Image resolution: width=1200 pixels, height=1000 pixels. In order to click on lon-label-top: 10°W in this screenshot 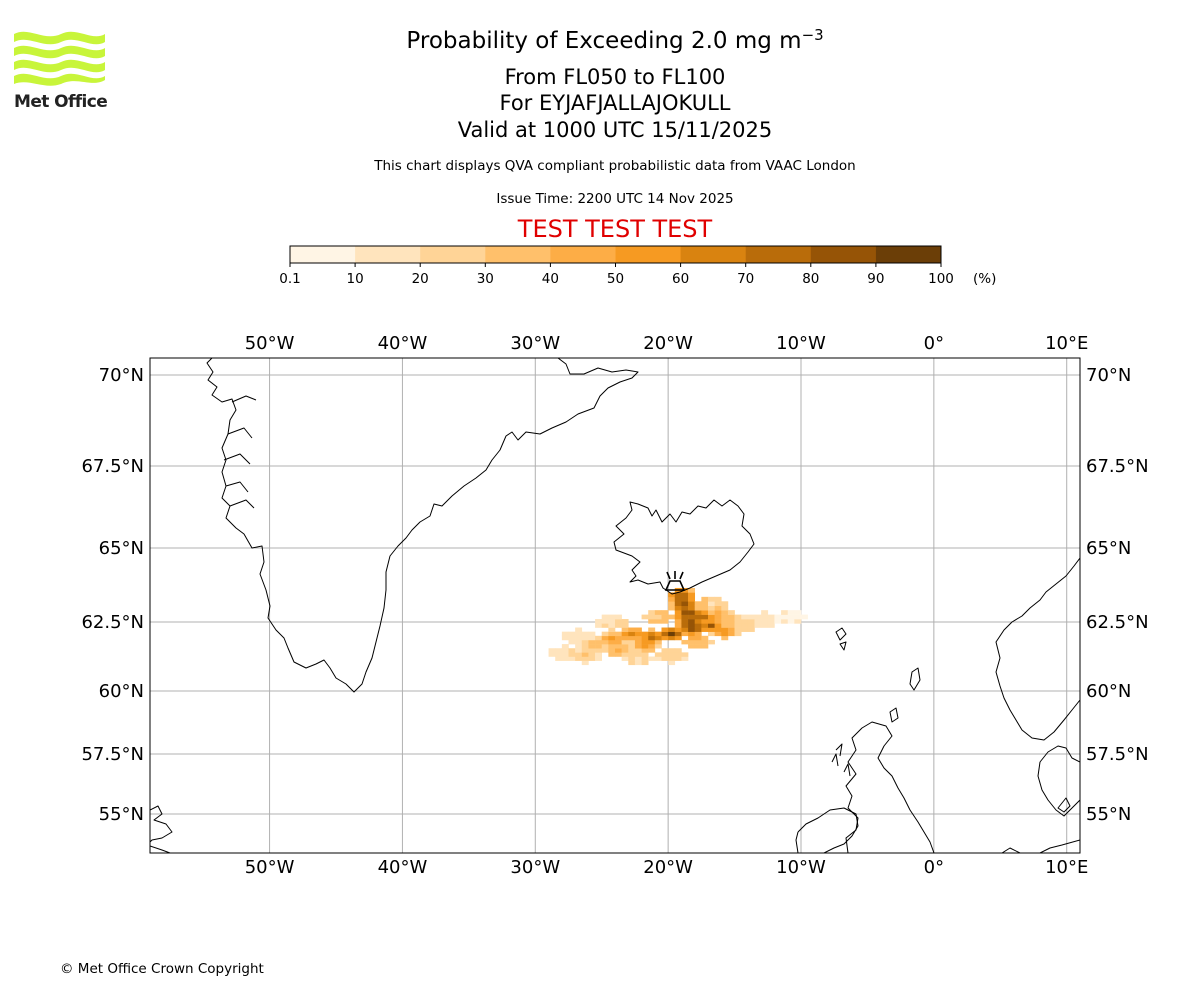, I will do `click(801, 343)`.